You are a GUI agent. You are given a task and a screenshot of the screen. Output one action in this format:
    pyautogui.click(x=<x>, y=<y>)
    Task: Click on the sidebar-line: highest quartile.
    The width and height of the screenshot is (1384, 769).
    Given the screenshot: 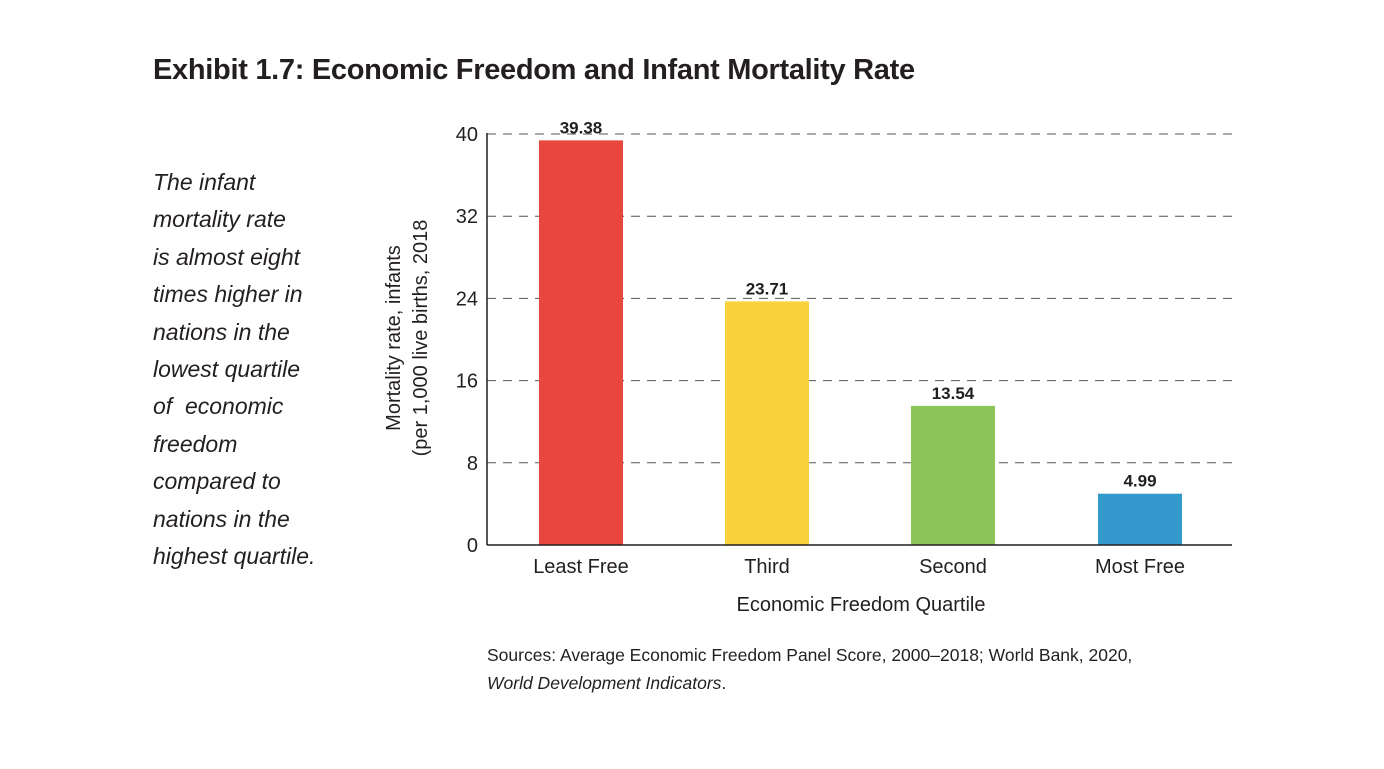 What is the action you would take?
    pyautogui.click(x=234, y=556)
    